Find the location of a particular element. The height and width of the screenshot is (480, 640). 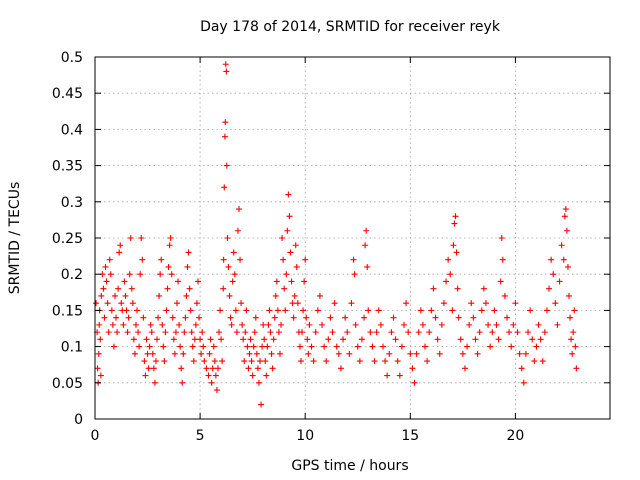

y-tick-label: 0.45 is located at coordinates (67, 94).